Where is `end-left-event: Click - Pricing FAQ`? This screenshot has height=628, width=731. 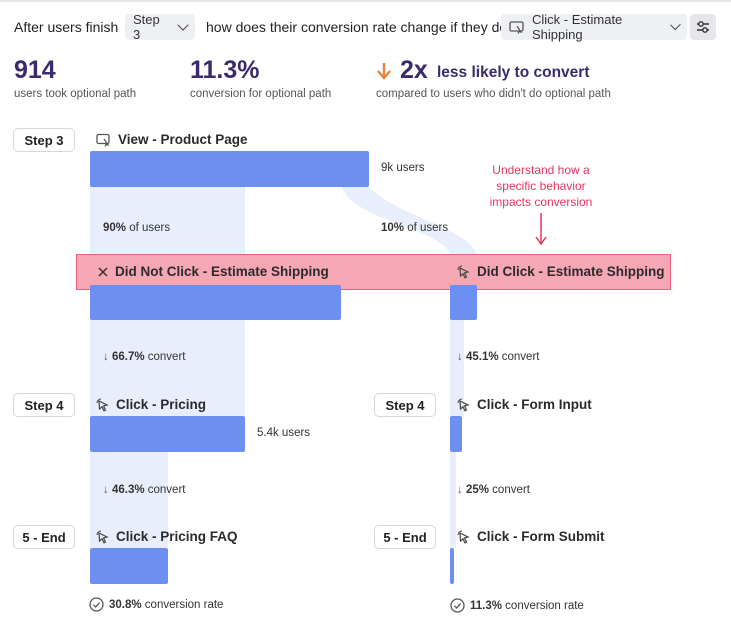
end-left-event: Click - Pricing FAQ is located at coordinates (167, 536).